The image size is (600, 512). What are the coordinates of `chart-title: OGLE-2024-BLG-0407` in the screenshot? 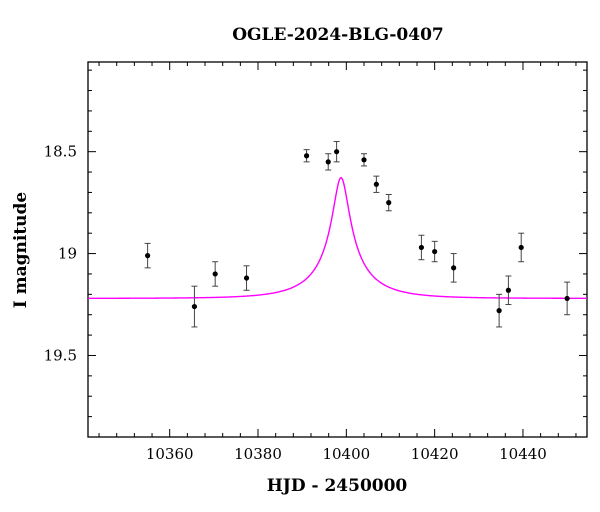 It's located at (338, 35).